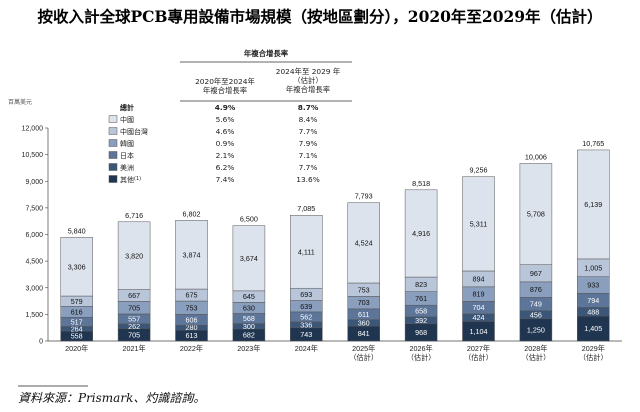 The height and width of the screenshot is (412, 640). What do you see at coordinates (214, 179) in the screenshot?
I see `legend-row: 其他(1) 7.4% 13.6%` at bounding box center [214, 179].